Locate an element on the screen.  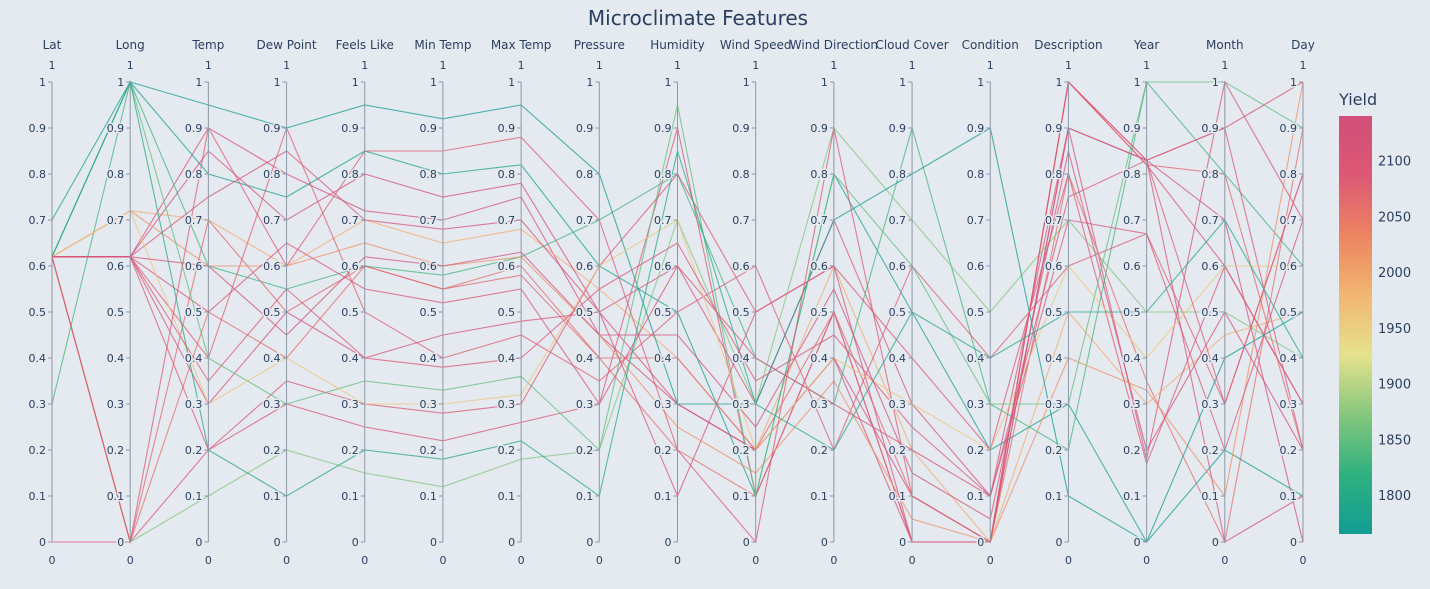
colorbar: Yield 1800 1850 1900 1950 2000 2050 2100 is located at coordinates (1374, 312).